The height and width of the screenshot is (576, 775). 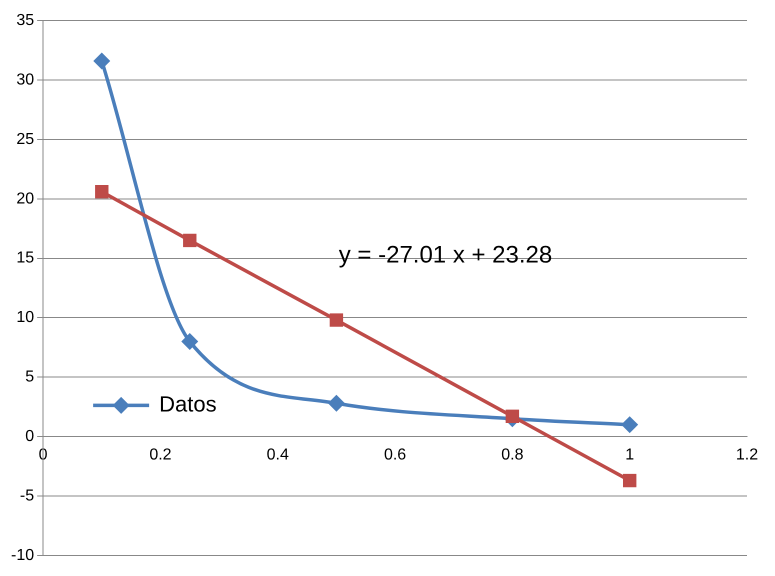 What do you see at coordinates (395, 455) in the screenshot?
I see `x-tick-label: 0.6` at bounding box center [395, 455].